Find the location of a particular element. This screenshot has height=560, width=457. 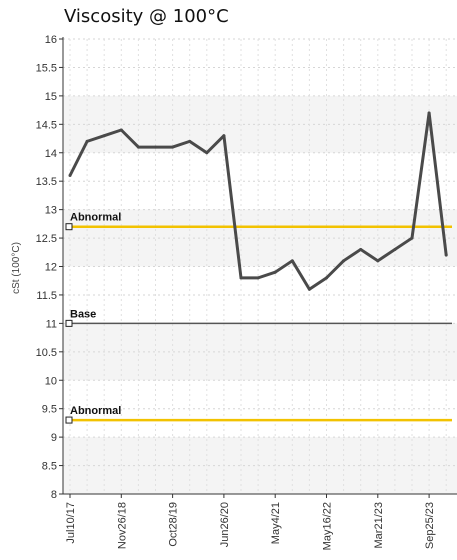

x-tick-label: Mar21/23 is located at coordinates (379, 525).